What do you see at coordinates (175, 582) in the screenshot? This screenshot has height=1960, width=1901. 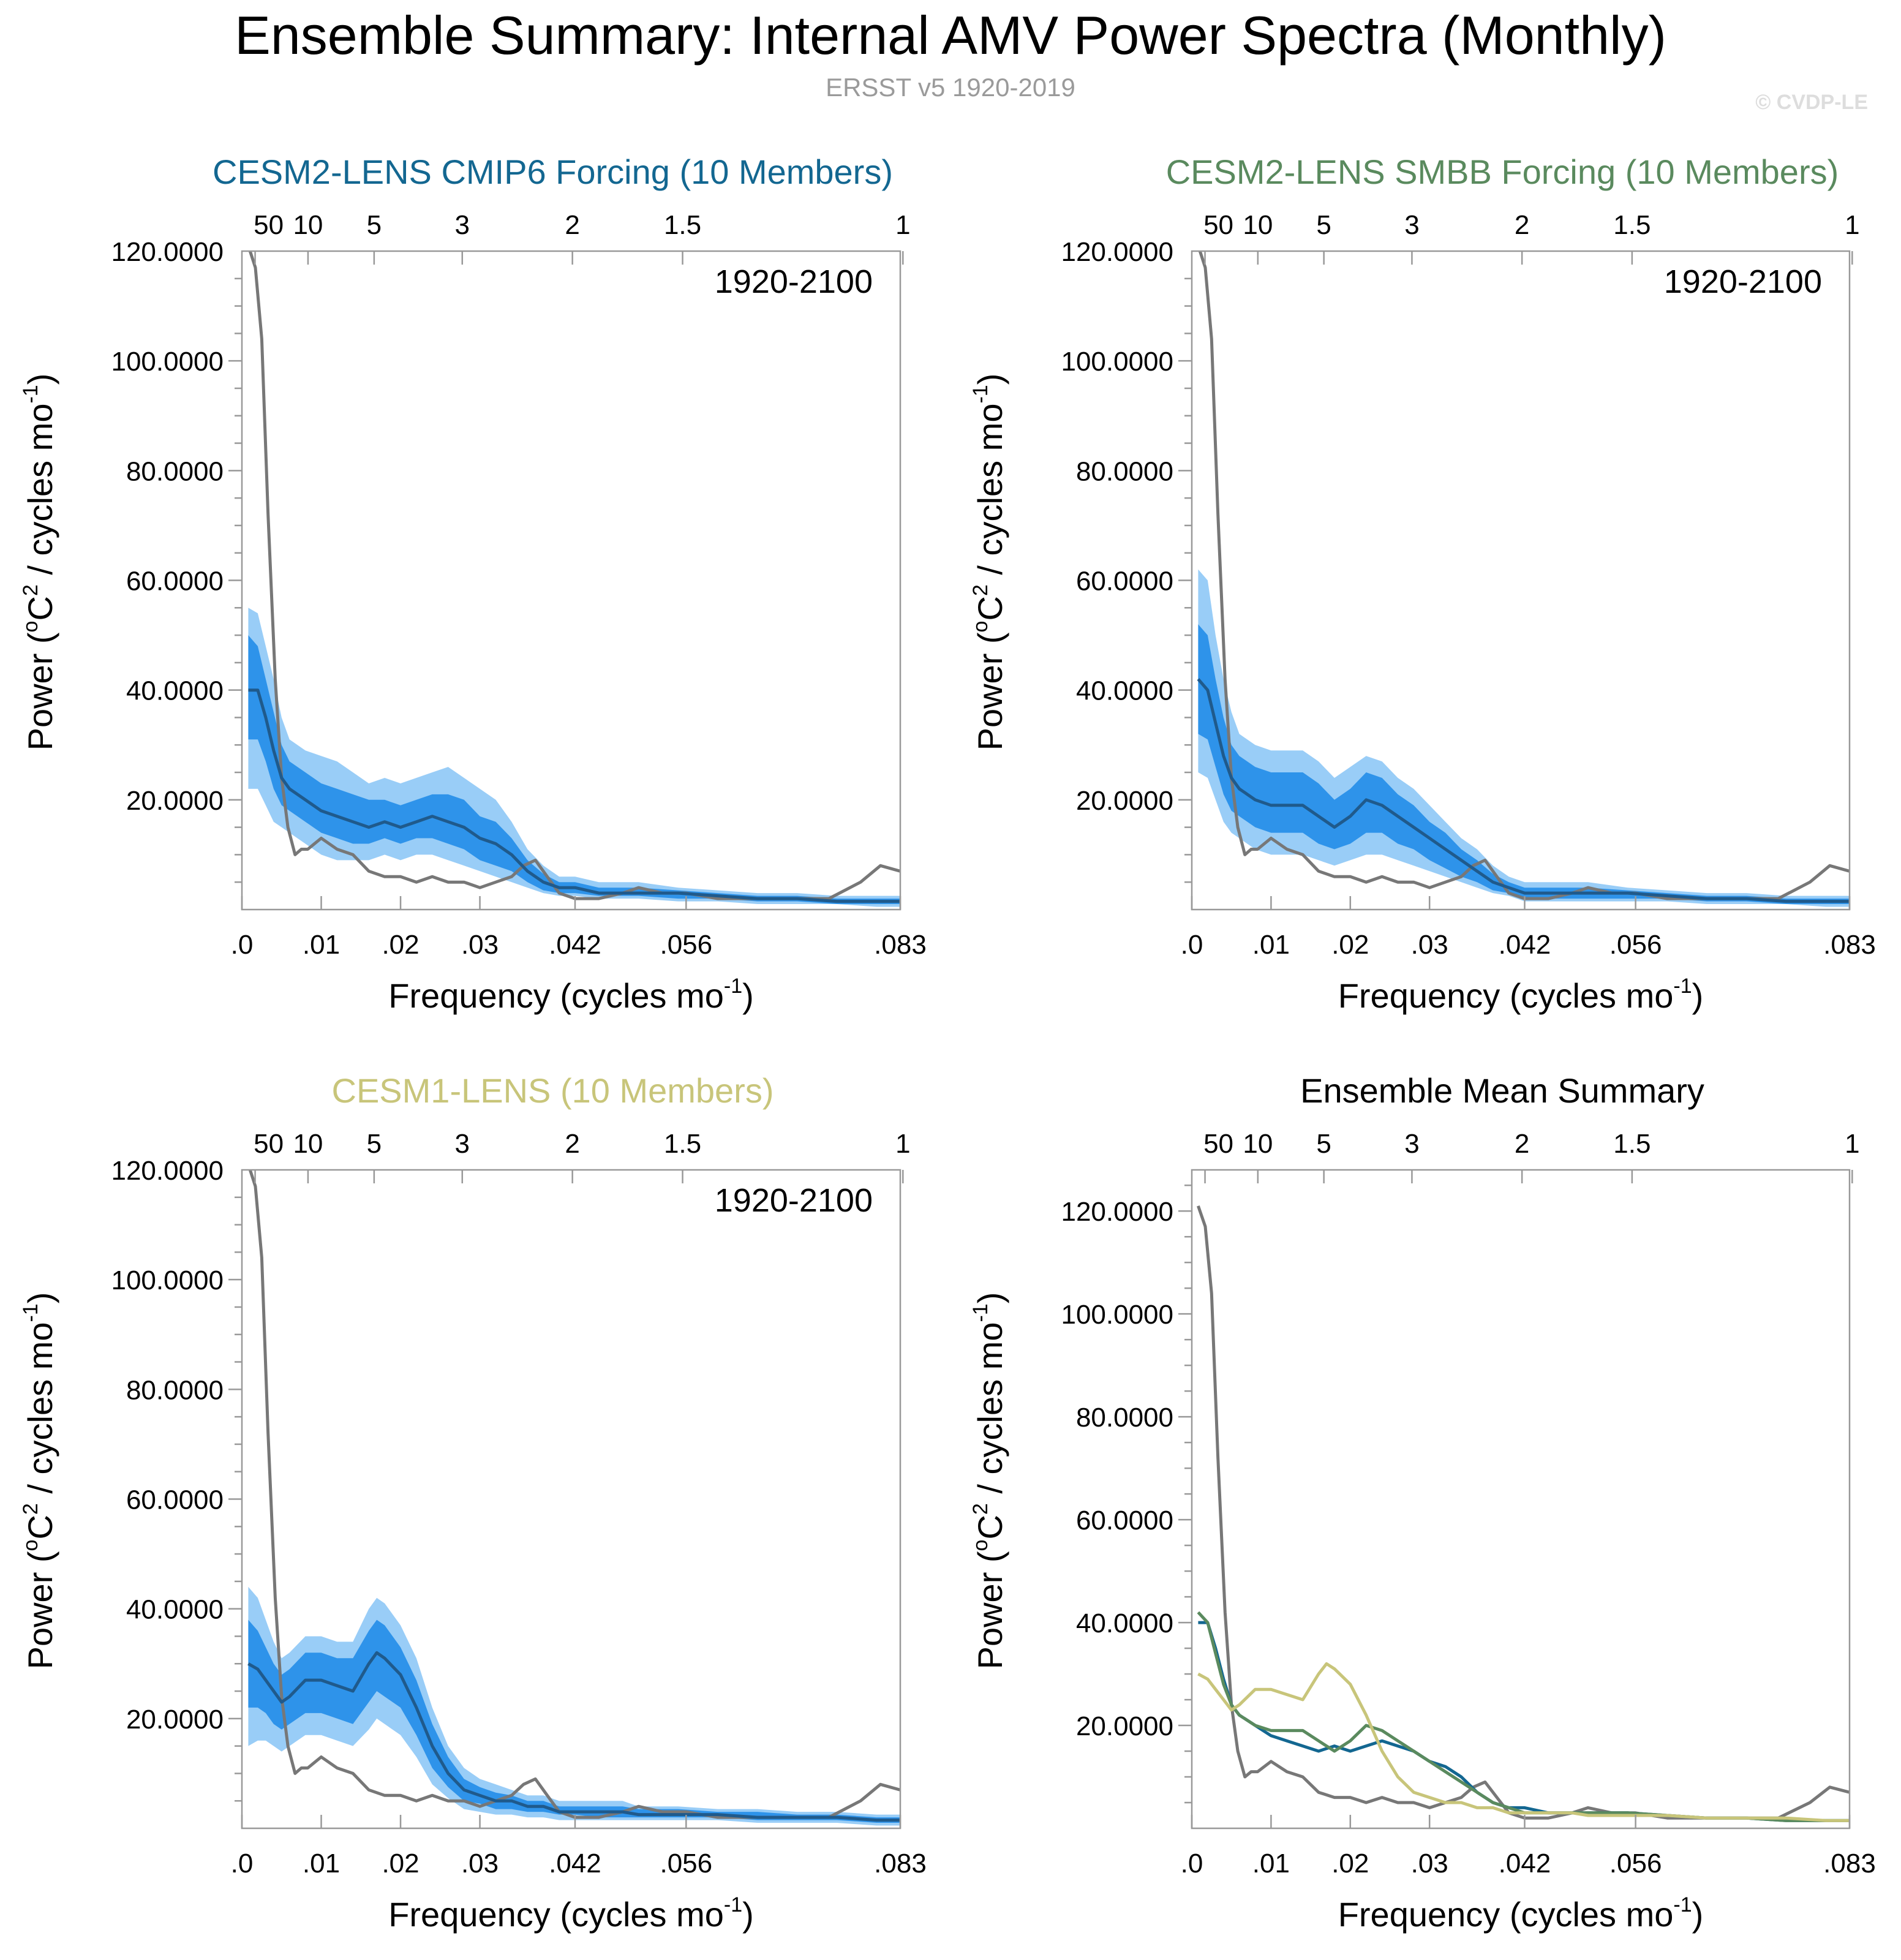 I see `y-tick-label: 60.0000` at bounding box center [175, 582].